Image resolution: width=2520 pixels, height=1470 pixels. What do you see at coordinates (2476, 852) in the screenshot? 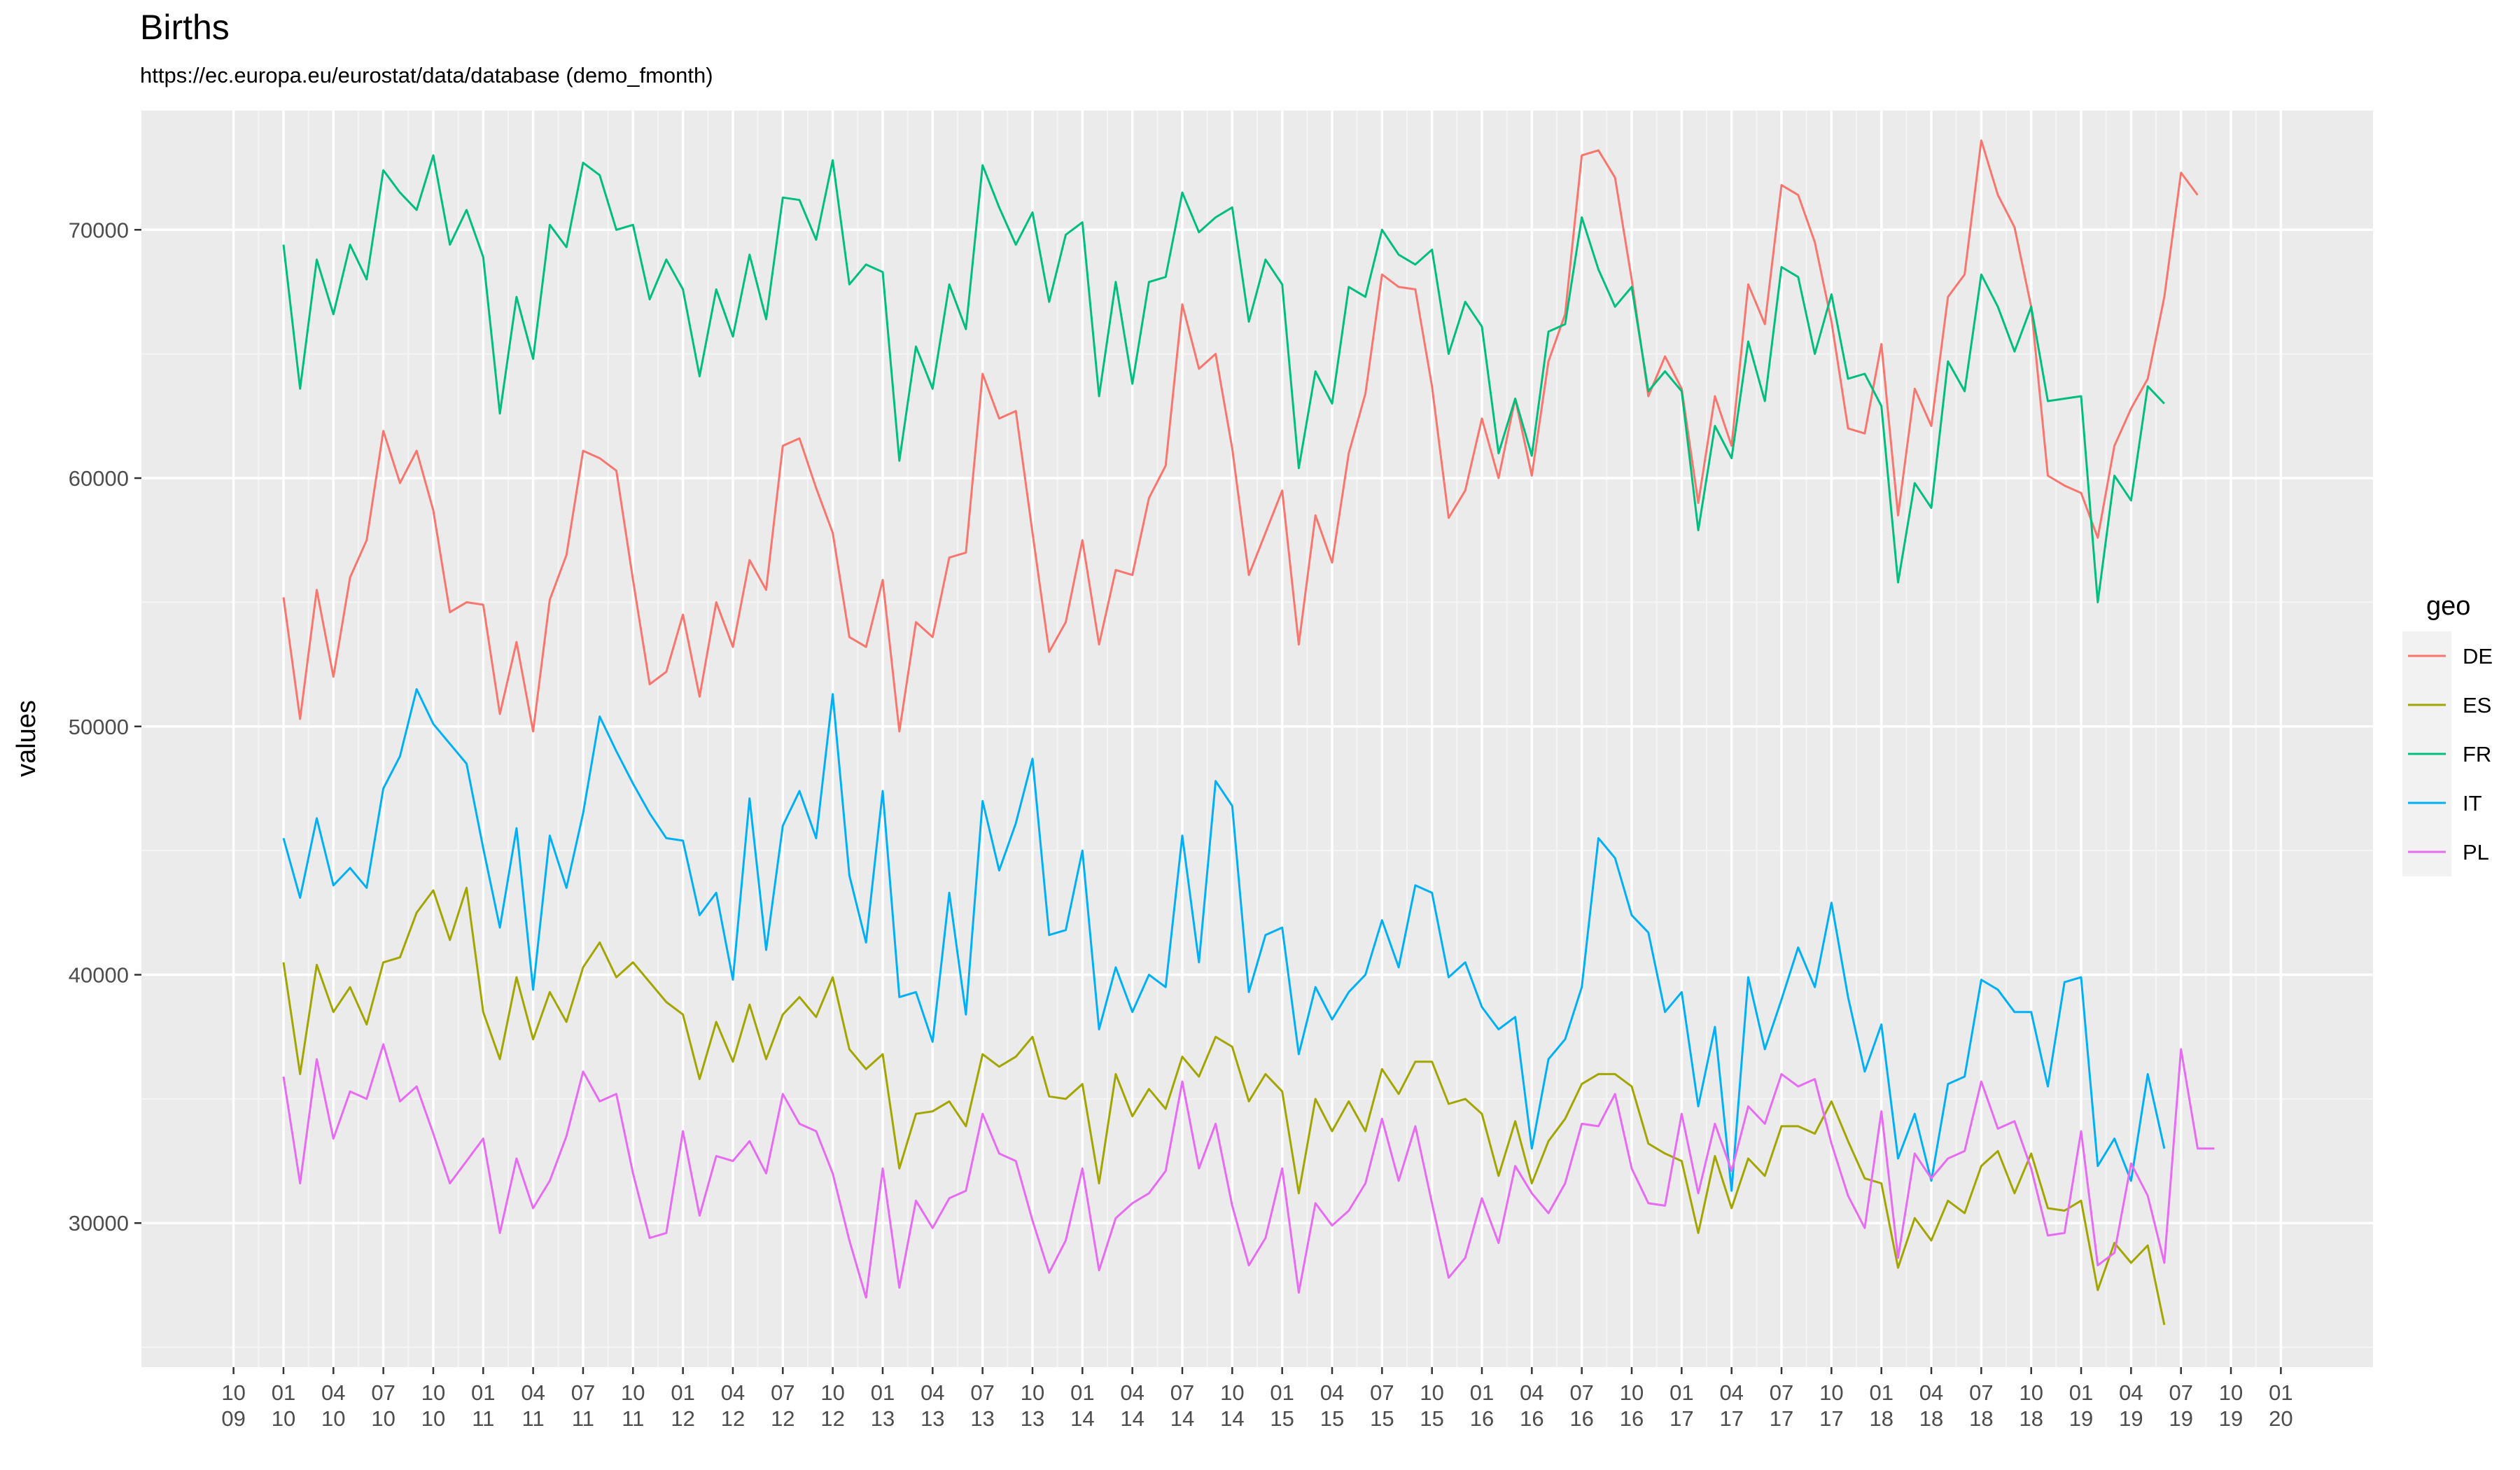
I see `legend-label-pl: PL` at bounding box center [2476, 852].